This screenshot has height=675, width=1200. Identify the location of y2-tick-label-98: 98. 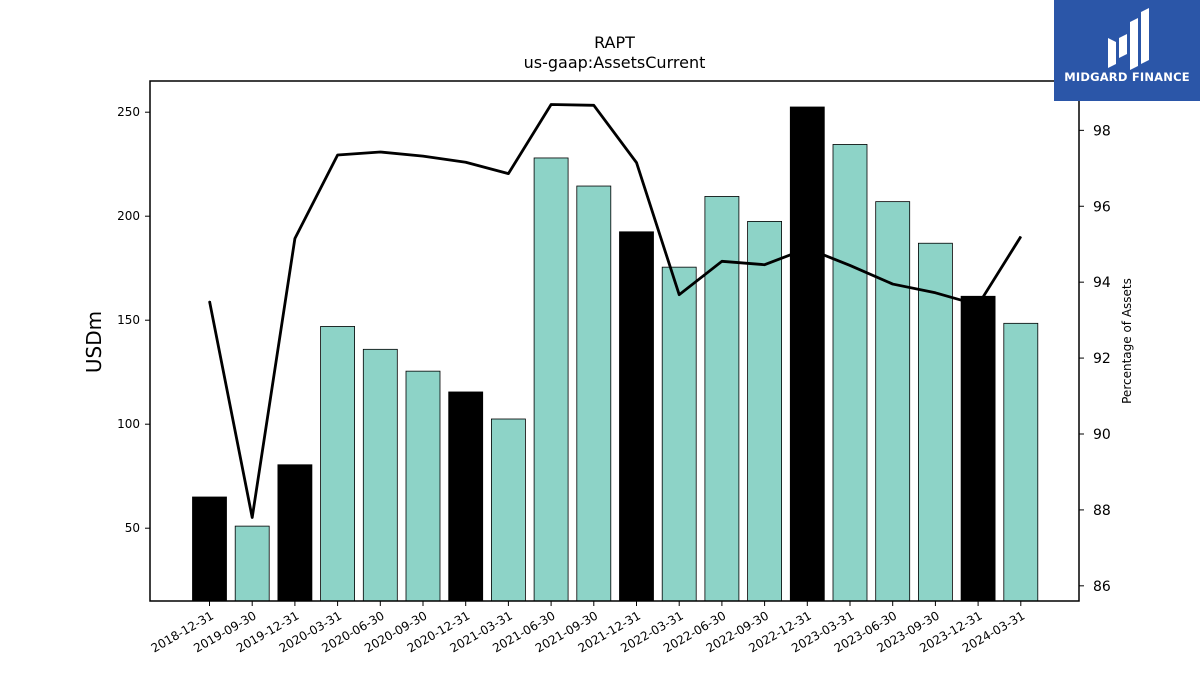
(1102, 131).